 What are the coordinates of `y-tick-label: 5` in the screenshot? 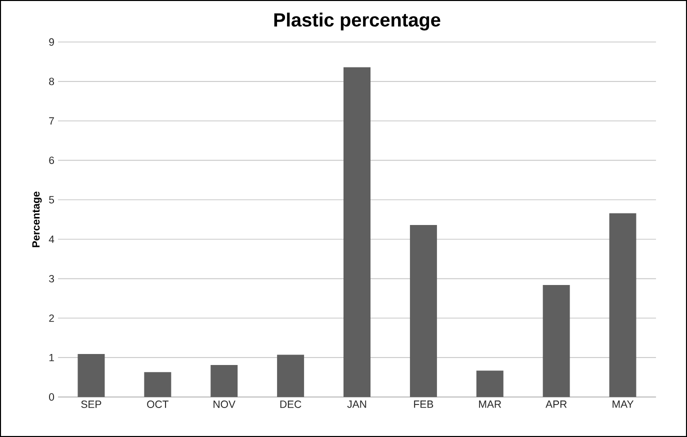 It's located at (51, 200).